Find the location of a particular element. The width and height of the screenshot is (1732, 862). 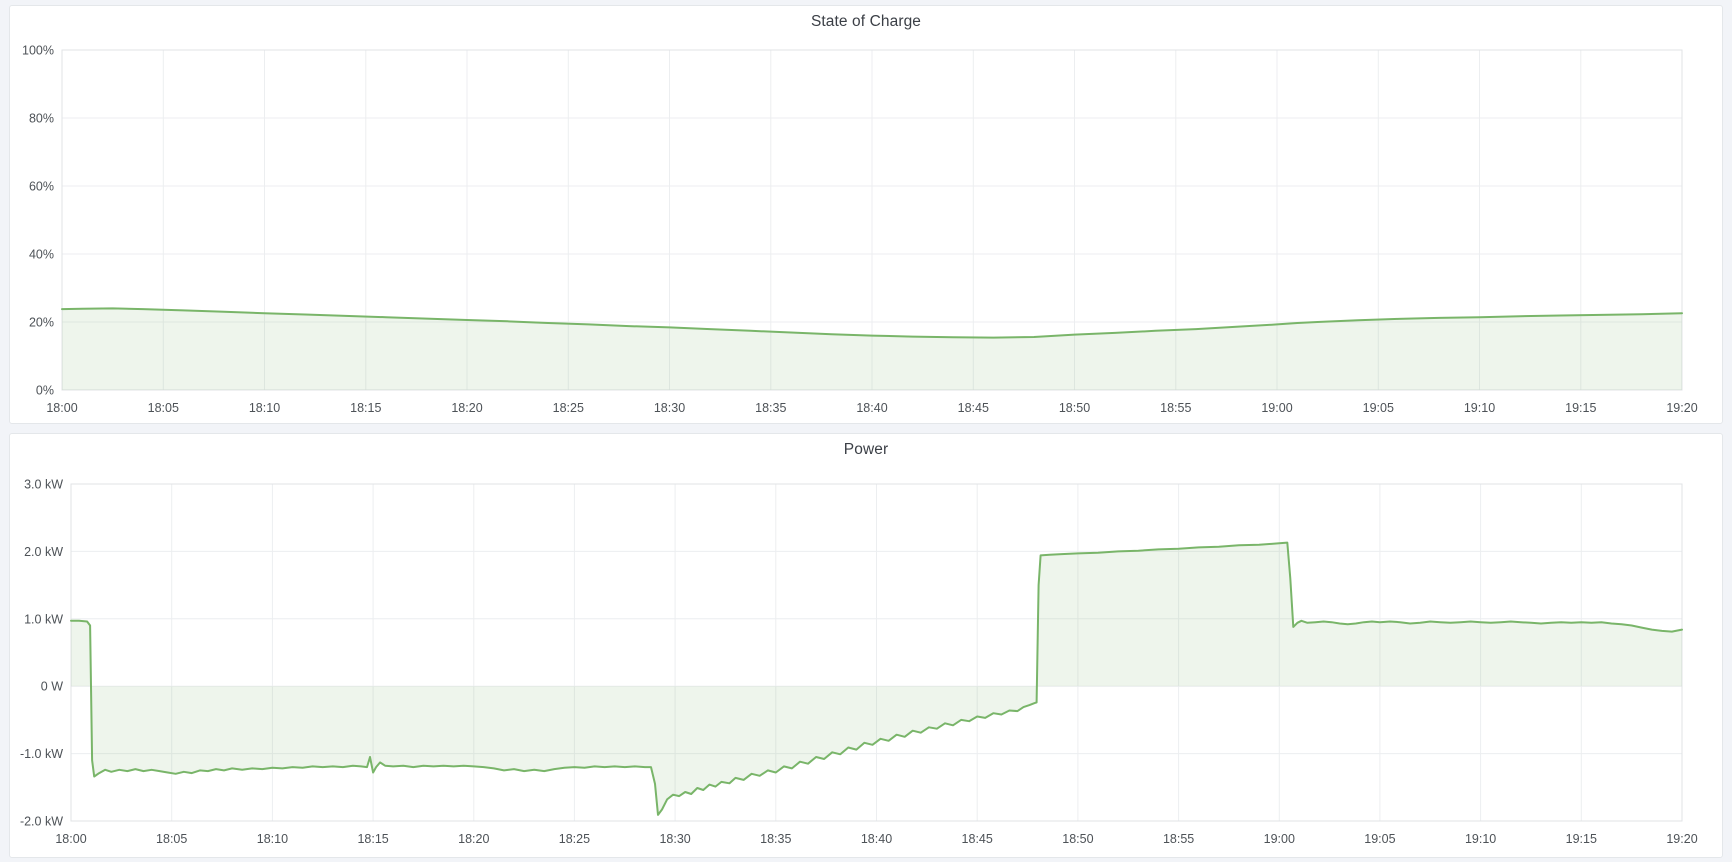

panel-title: State of Charge is located at coordinates (866, 21).